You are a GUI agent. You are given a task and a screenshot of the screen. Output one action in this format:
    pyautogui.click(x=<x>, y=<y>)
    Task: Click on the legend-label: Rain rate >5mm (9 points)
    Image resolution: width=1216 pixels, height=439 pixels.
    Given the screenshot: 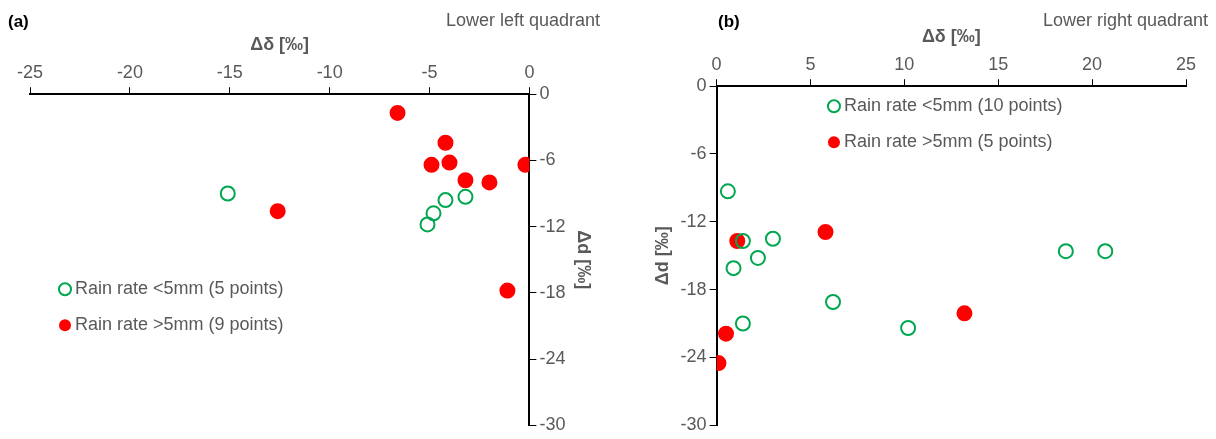 What is the action you would take?
    pyautogui.click(x=179, y=324)
    